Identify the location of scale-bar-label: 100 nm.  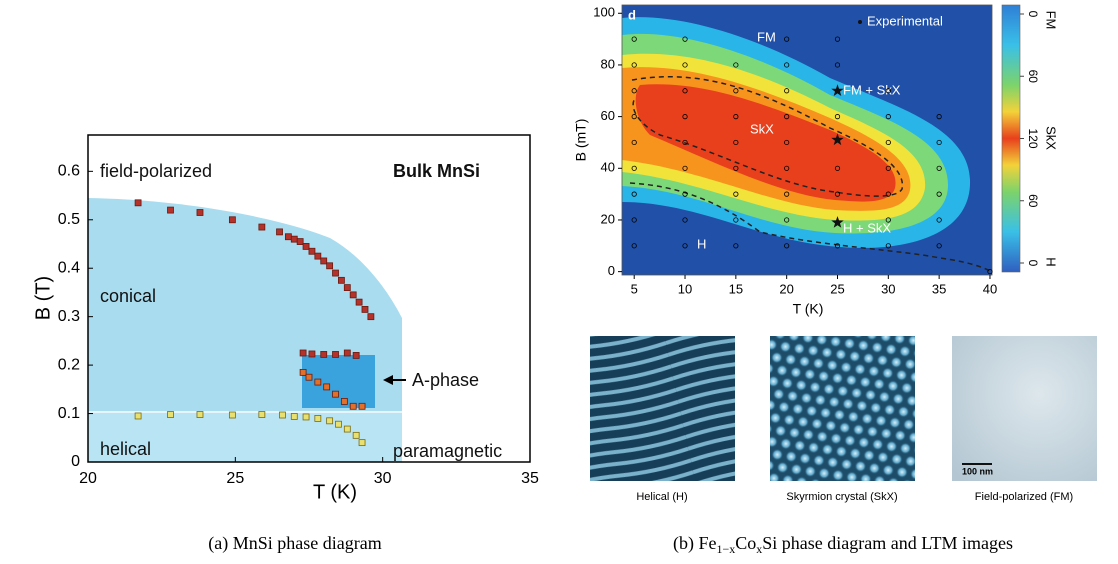
(977, 471).